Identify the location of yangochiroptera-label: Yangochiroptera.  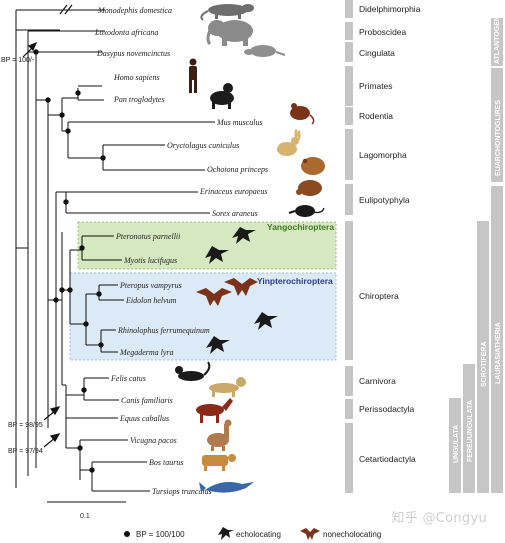
(300, 227).